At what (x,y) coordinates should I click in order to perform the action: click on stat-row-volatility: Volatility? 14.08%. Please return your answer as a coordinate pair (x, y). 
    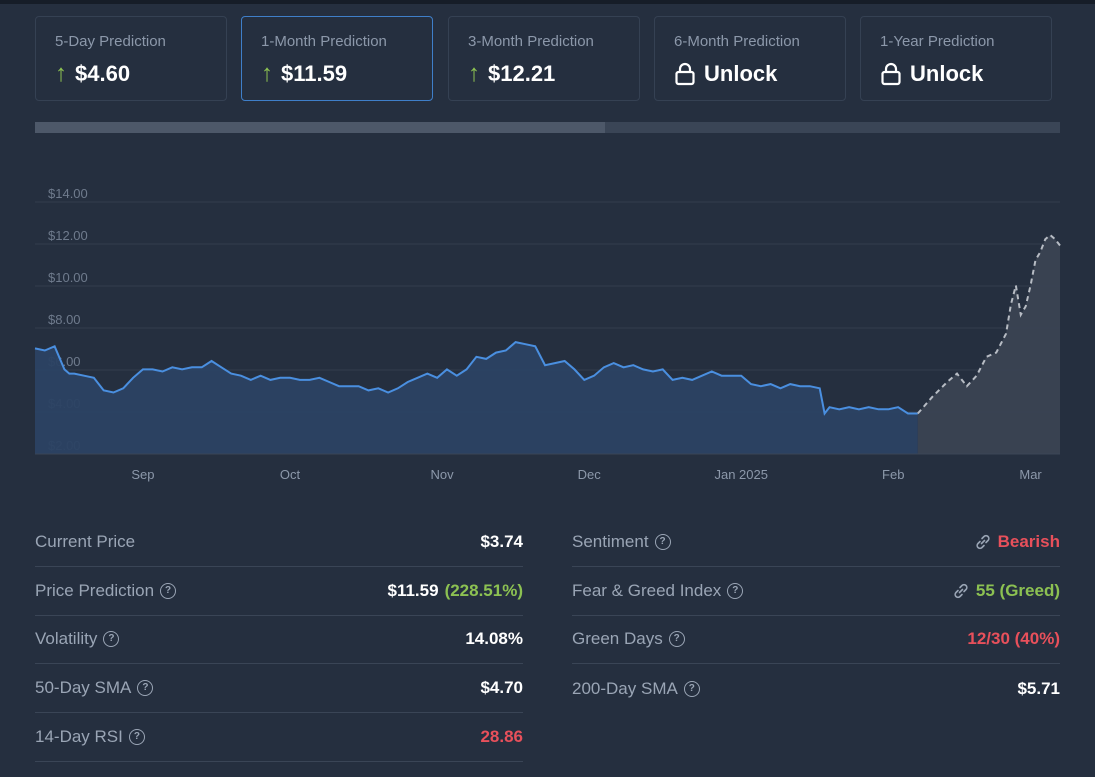
    Looking at the image, I should click on (279, 640).